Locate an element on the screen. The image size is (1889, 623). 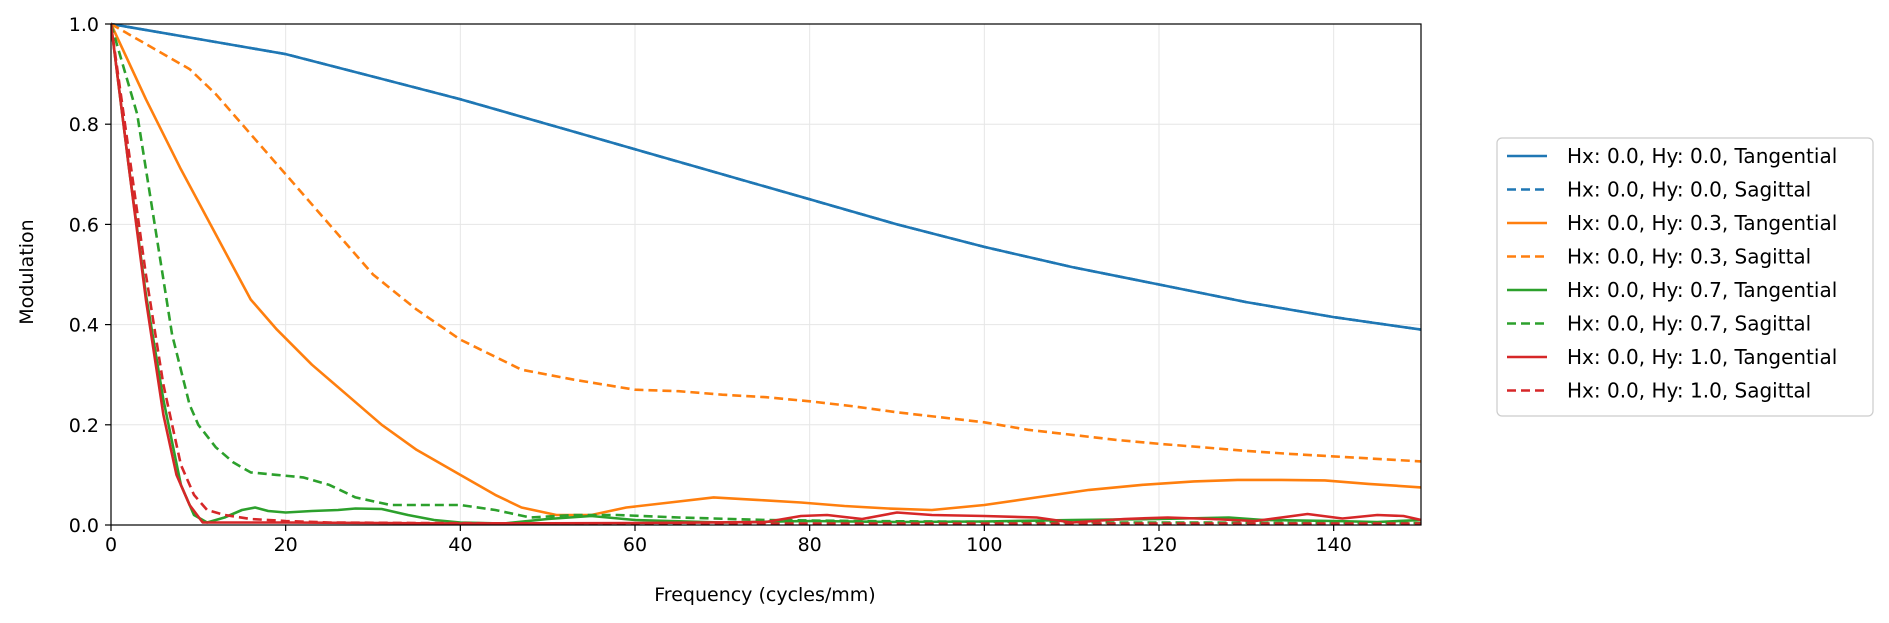
legend-label: Hx: 0.0, Hy: 1.0, Tangential is located at coordinates (1702, 357).